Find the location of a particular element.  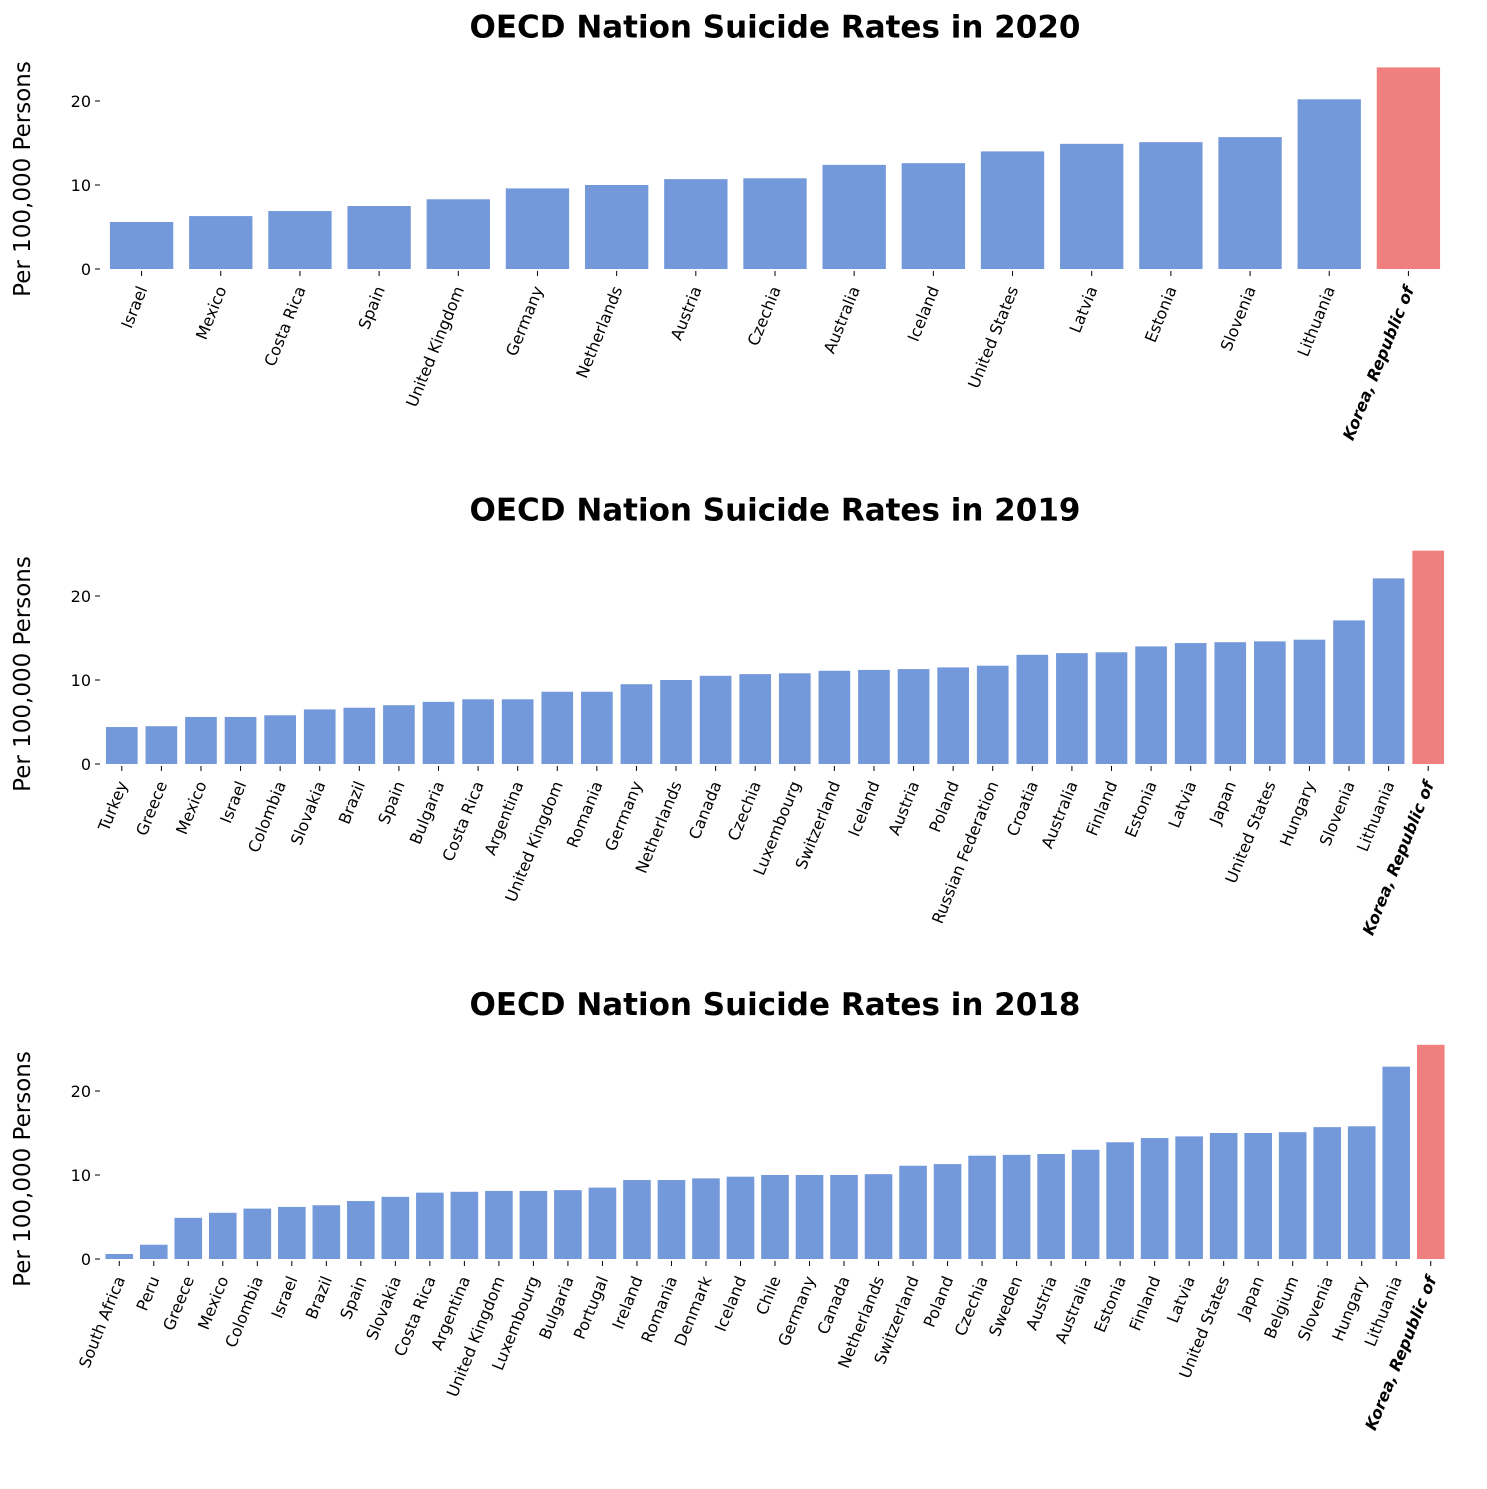

bar-croatia is located at coordinates (1032, 709).